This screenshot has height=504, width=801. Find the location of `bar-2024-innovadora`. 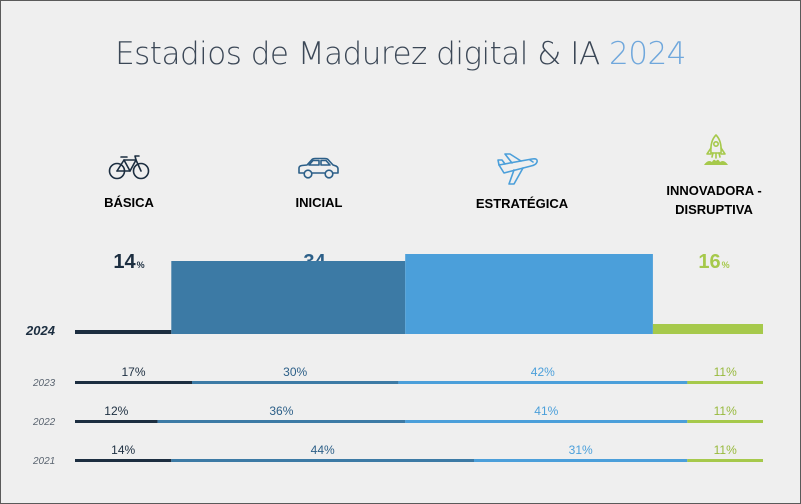

bar-2024-innovadora is located at coordinates (707, 329).